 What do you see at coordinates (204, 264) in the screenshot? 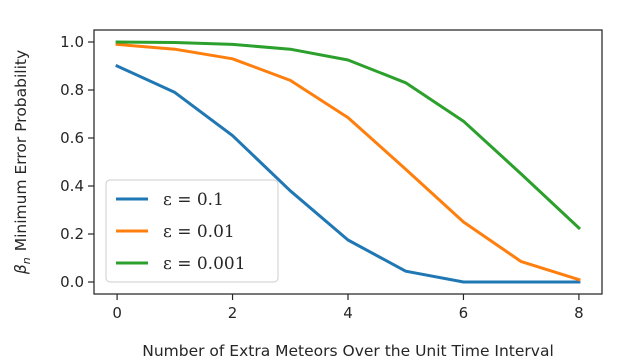
I see `legend-label: ε = 0.001` at bounding box center [204, 264].